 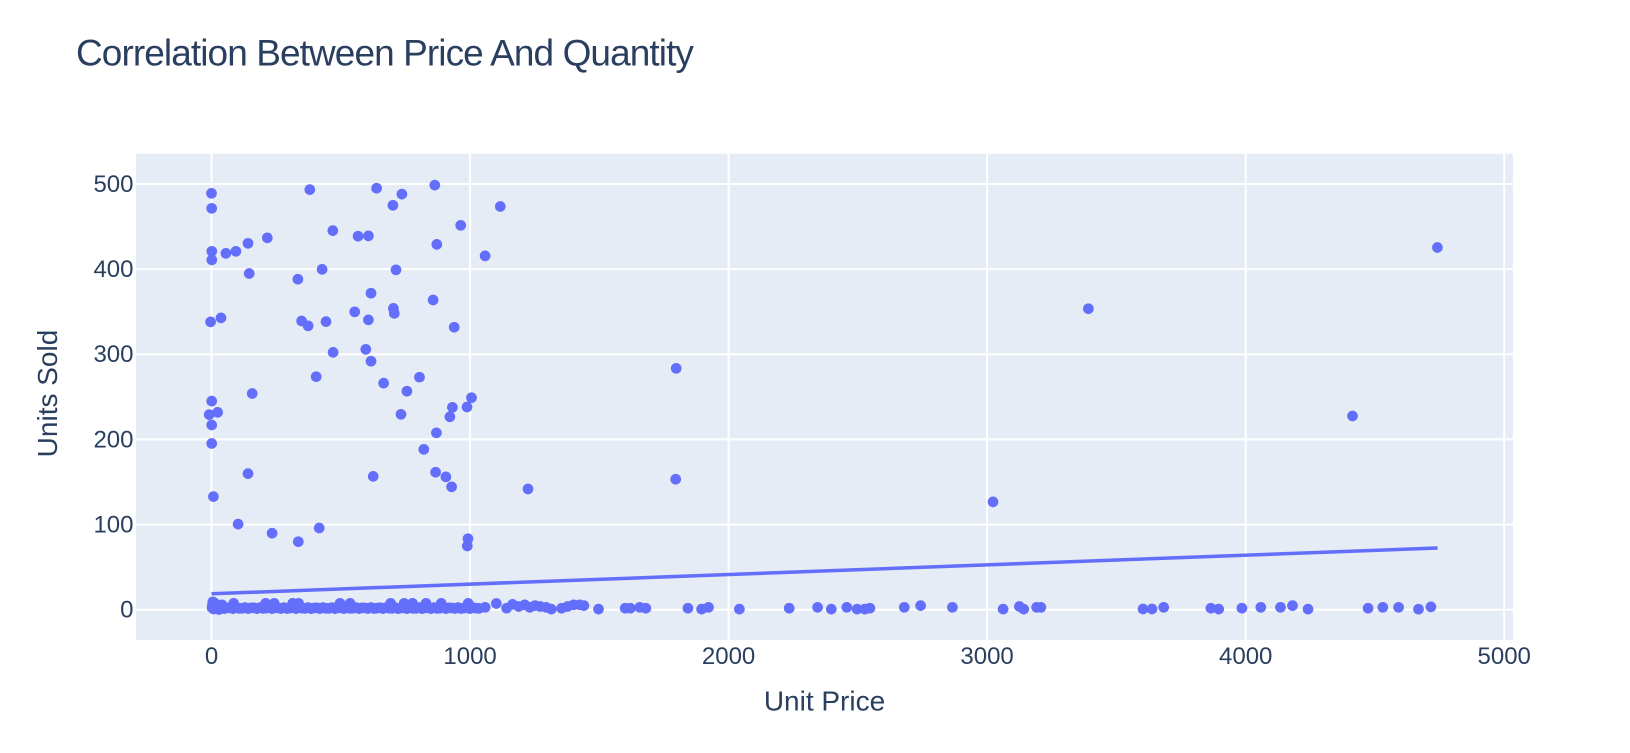 What do you see at coordinates (469, 656) in the screenshot?
I see `svg-text: 1000` at bounding box center [469, 656].